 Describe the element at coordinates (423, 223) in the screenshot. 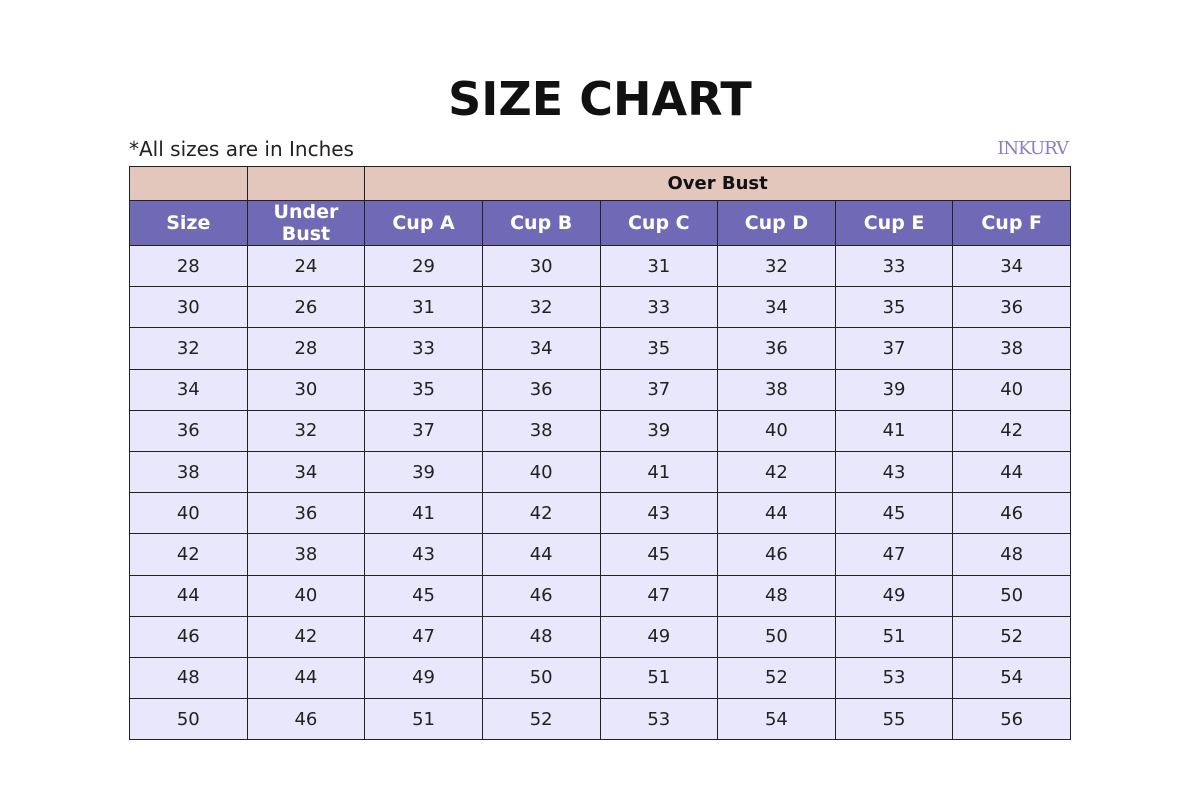

I see `column-header: Cup A` at that location.